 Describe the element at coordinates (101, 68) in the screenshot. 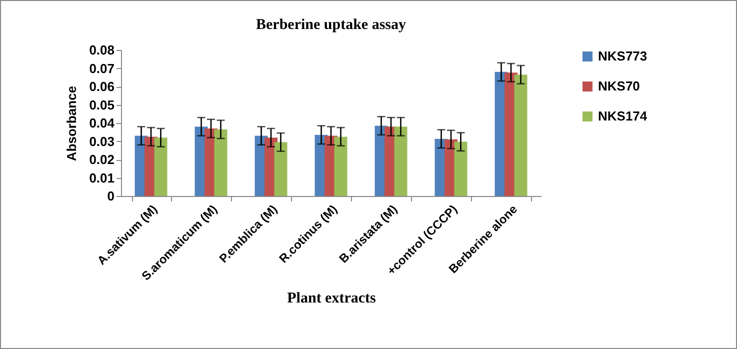

I see `y-tick-label: 0.07` at that location.